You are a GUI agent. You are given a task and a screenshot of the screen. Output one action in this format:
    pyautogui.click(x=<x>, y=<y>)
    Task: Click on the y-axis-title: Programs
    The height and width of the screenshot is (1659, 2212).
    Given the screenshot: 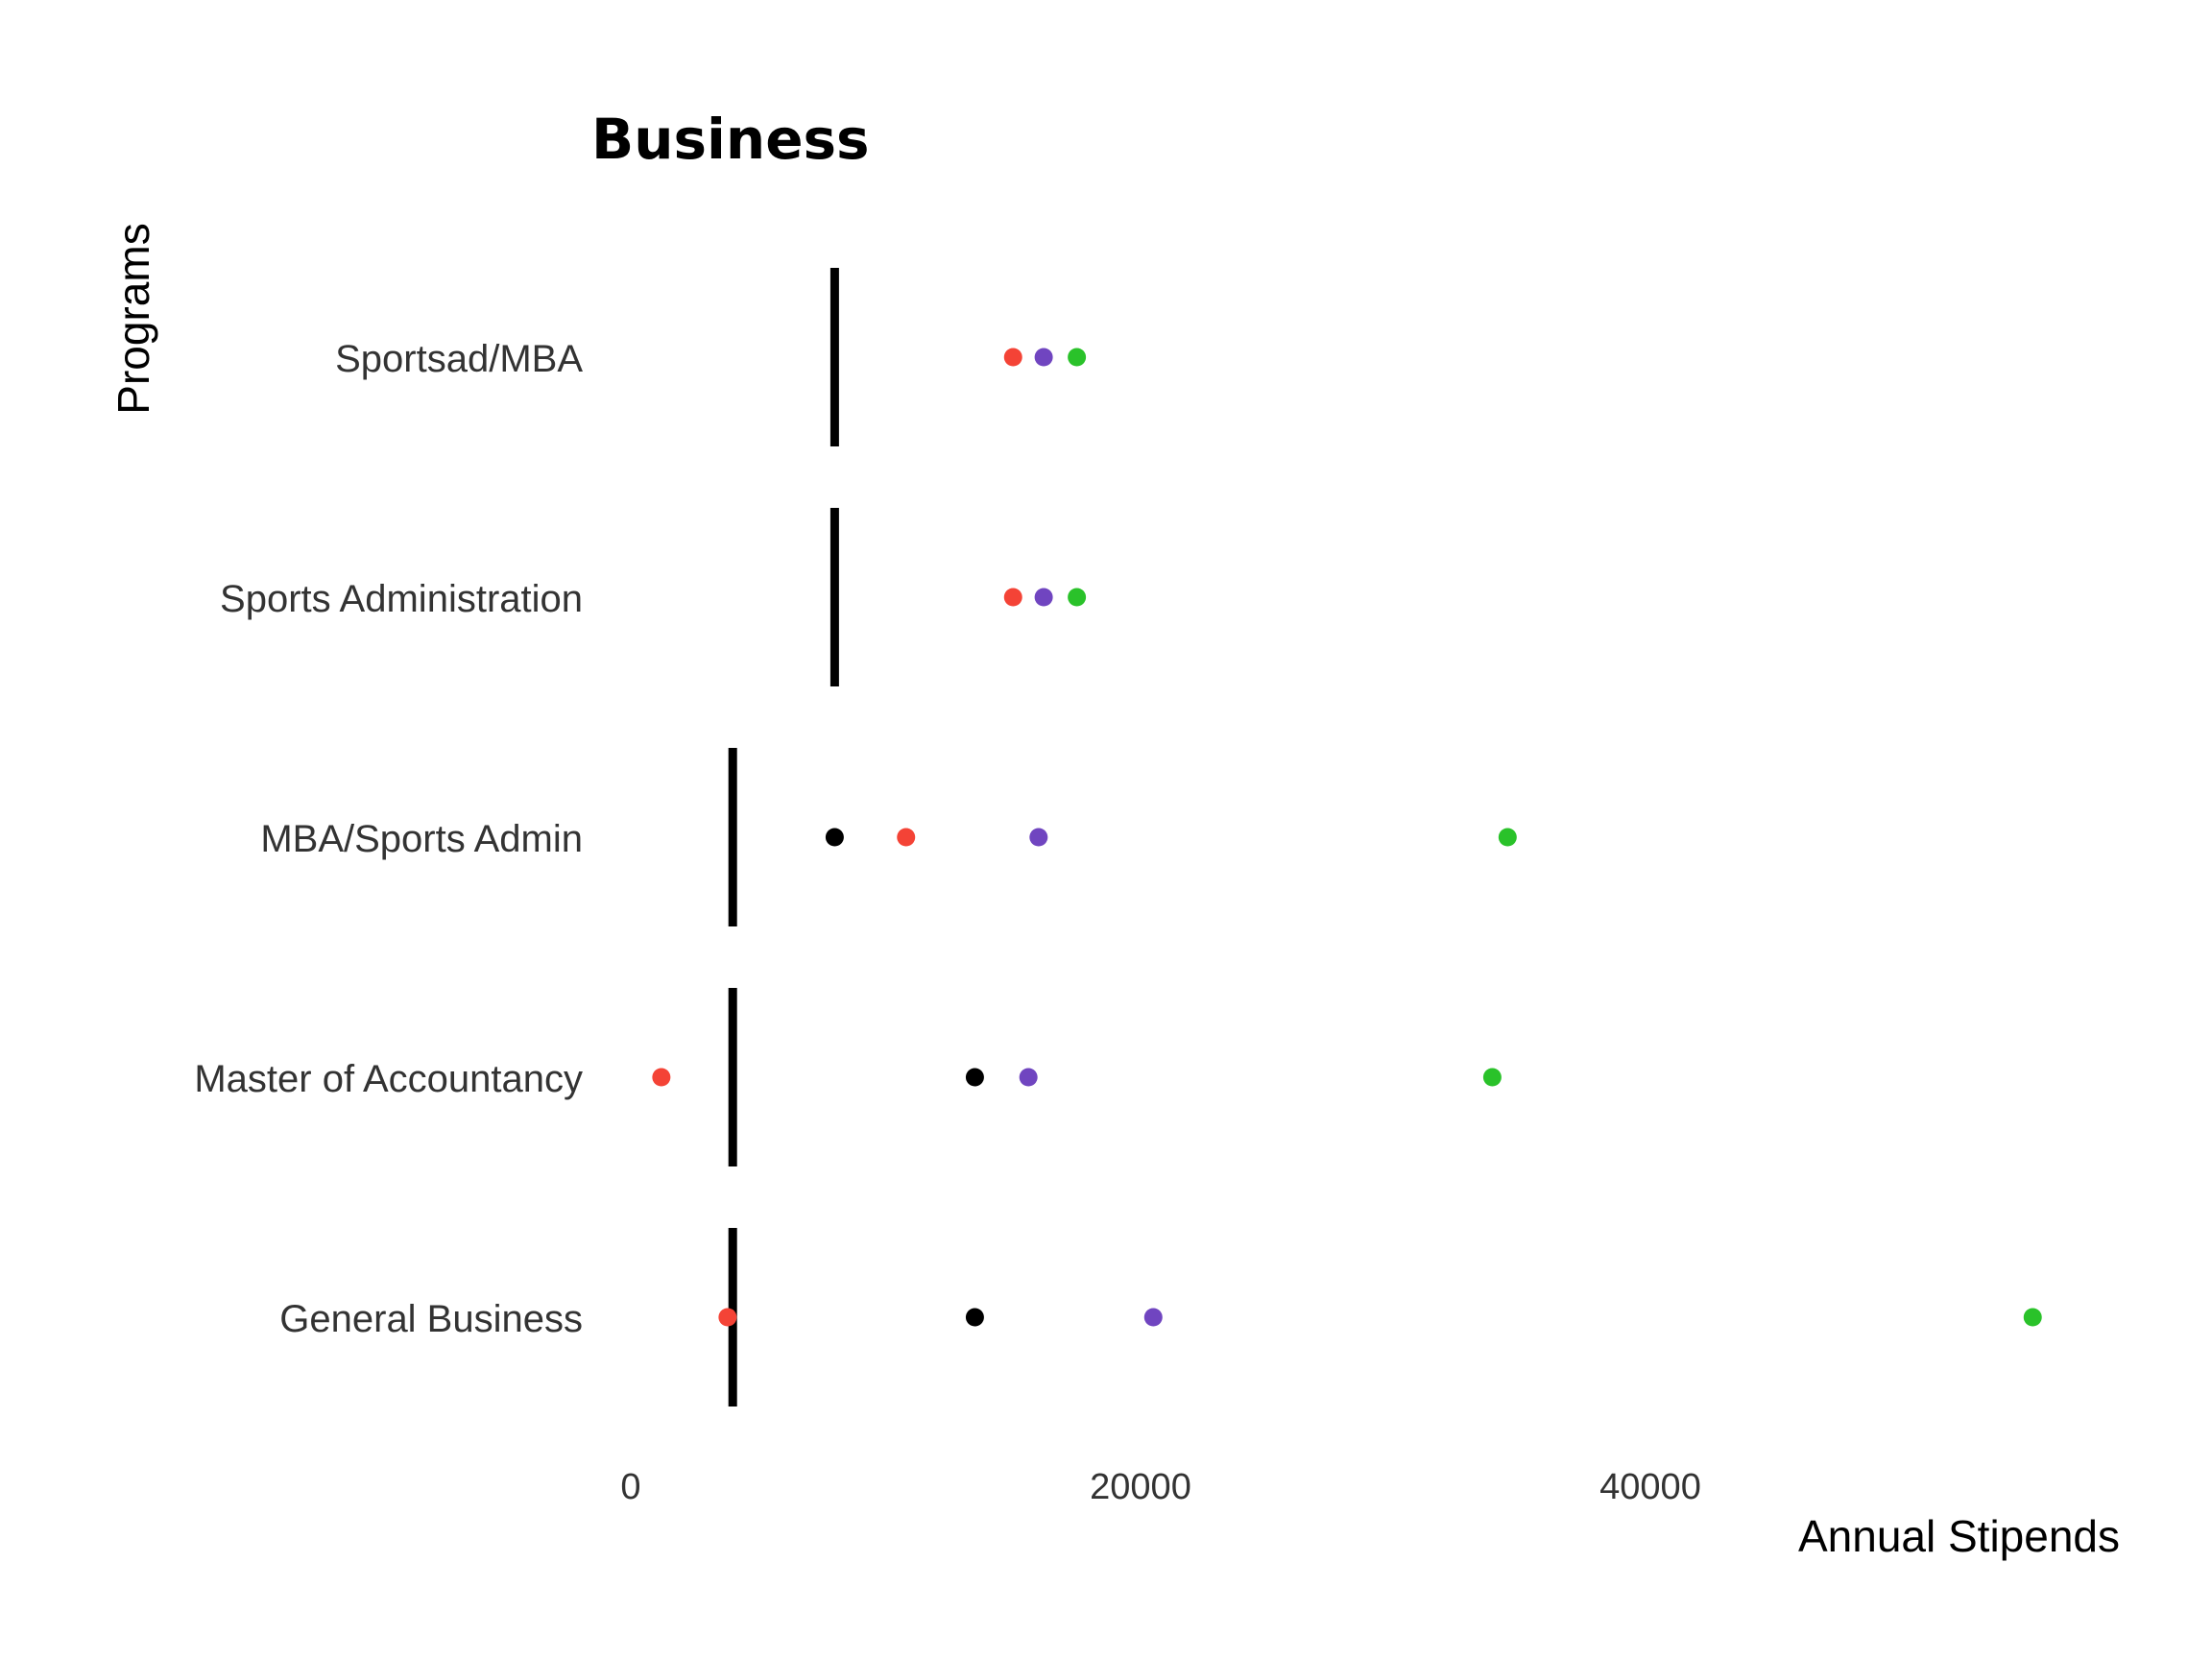 What is the action you would take?
    pyautogui.click(x=133, y=318)
    